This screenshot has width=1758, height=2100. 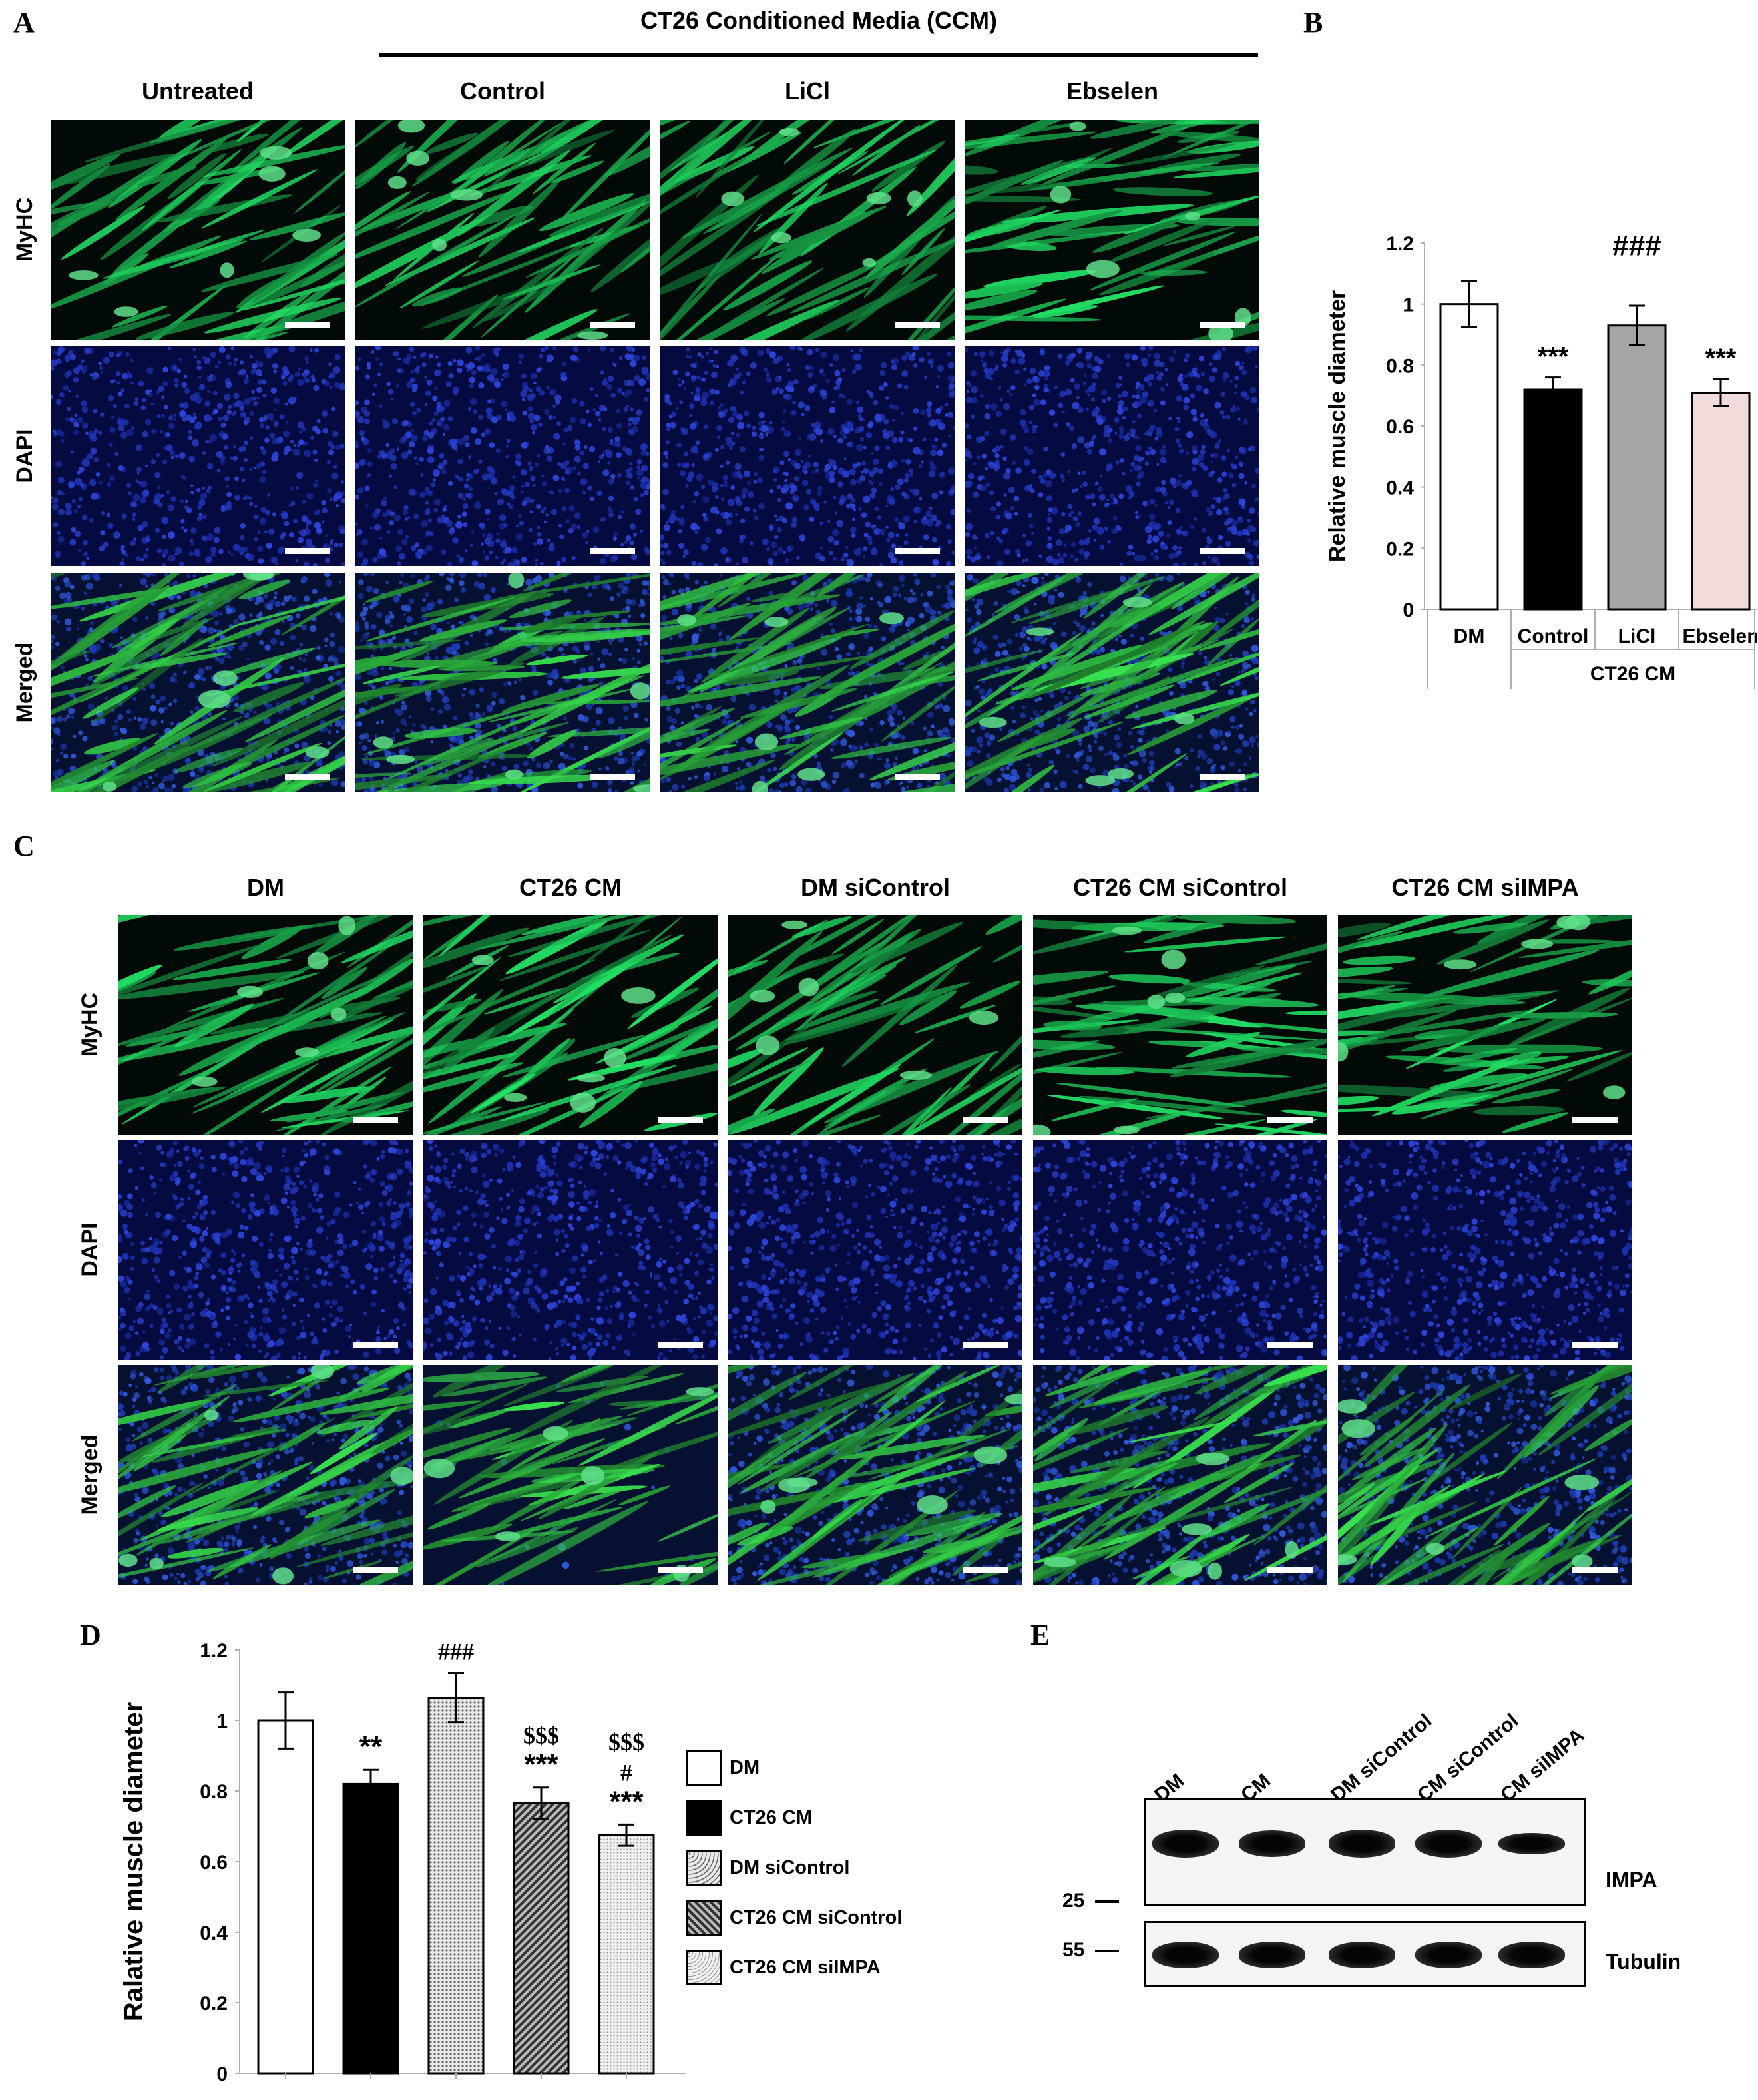 I want to click on panelC-col-label: CT26 CM, so click(x=570, y=887).